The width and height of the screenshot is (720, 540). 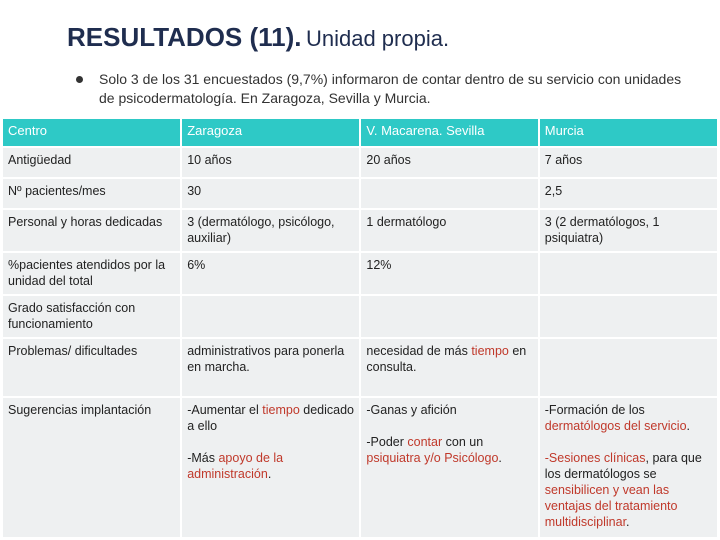 What do you see at coordinates (419, 351) in the screenshot?
I see `text-segment: necesidad de más` at bounding box center [419, 351].